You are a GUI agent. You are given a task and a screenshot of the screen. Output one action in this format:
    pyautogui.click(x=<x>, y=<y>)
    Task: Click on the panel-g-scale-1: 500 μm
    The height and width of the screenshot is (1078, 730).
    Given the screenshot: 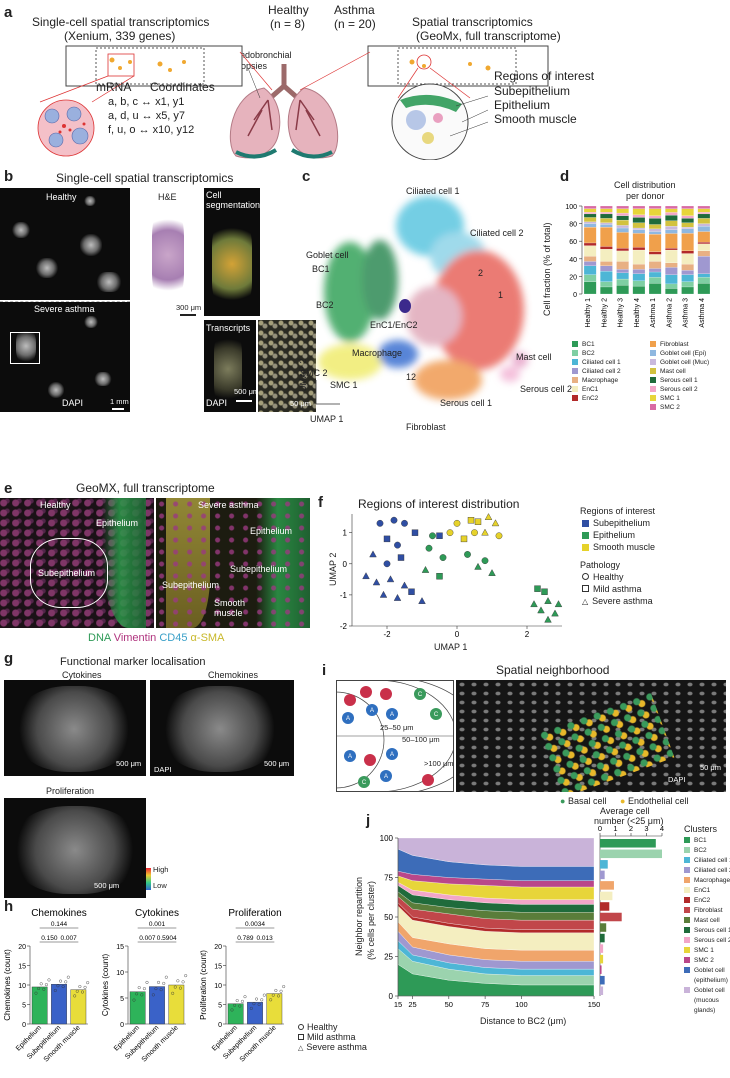 What is the action you would take?
    pyautogui.click(x=129, y=763)
    